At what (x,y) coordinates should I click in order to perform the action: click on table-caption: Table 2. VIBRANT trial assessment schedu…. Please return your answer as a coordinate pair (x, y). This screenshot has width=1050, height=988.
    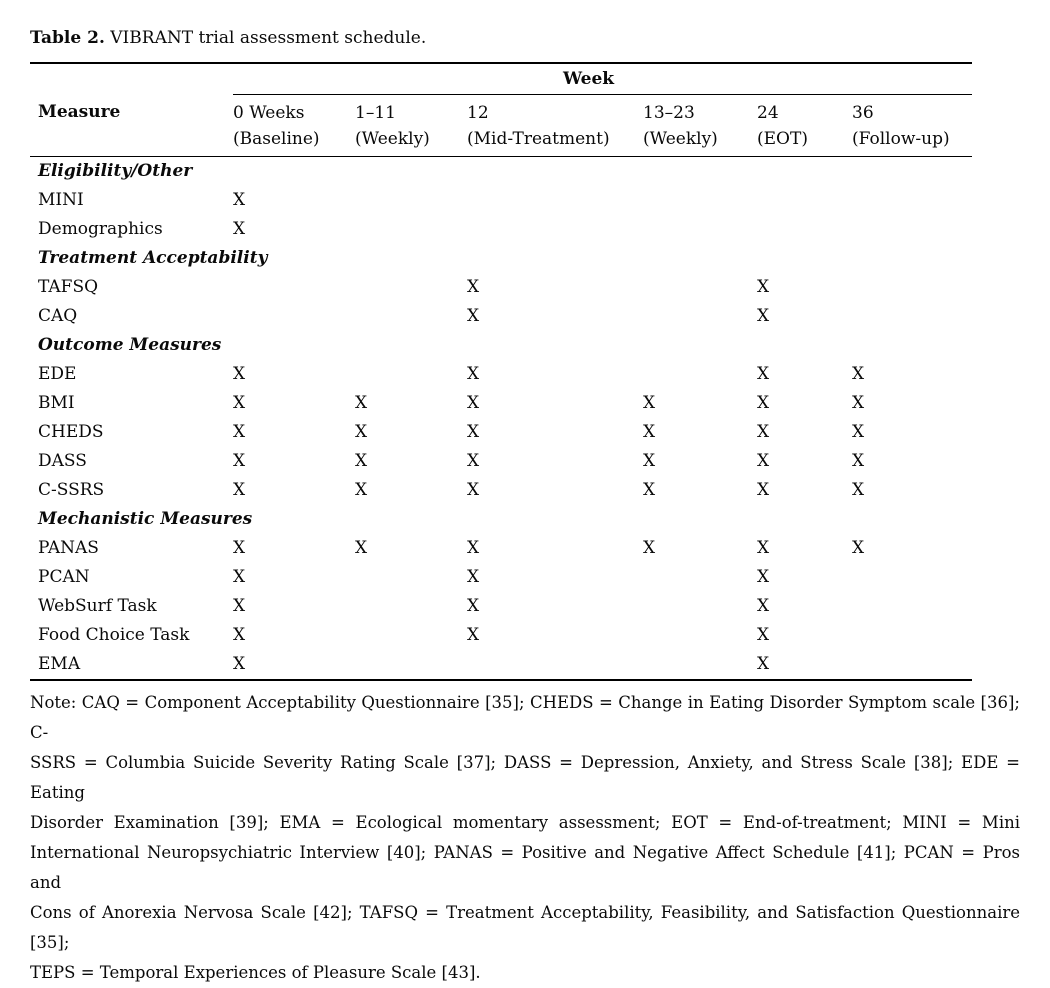
    Looking at the image, I should click on (525, 38).